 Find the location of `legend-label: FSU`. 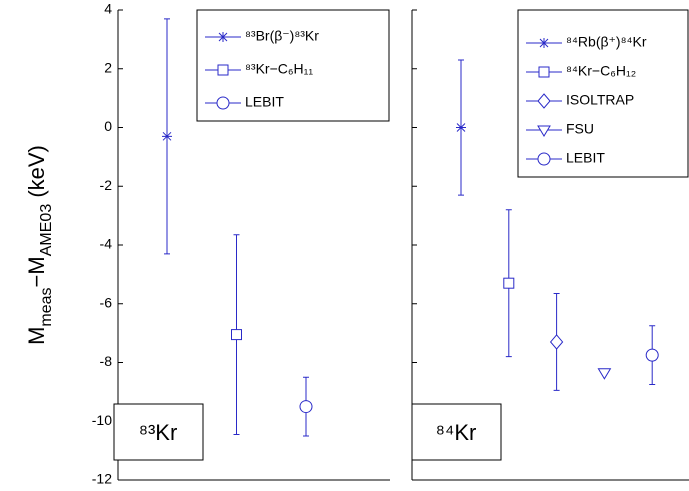

legend-label: FSU is located at coordinates (580, 129).